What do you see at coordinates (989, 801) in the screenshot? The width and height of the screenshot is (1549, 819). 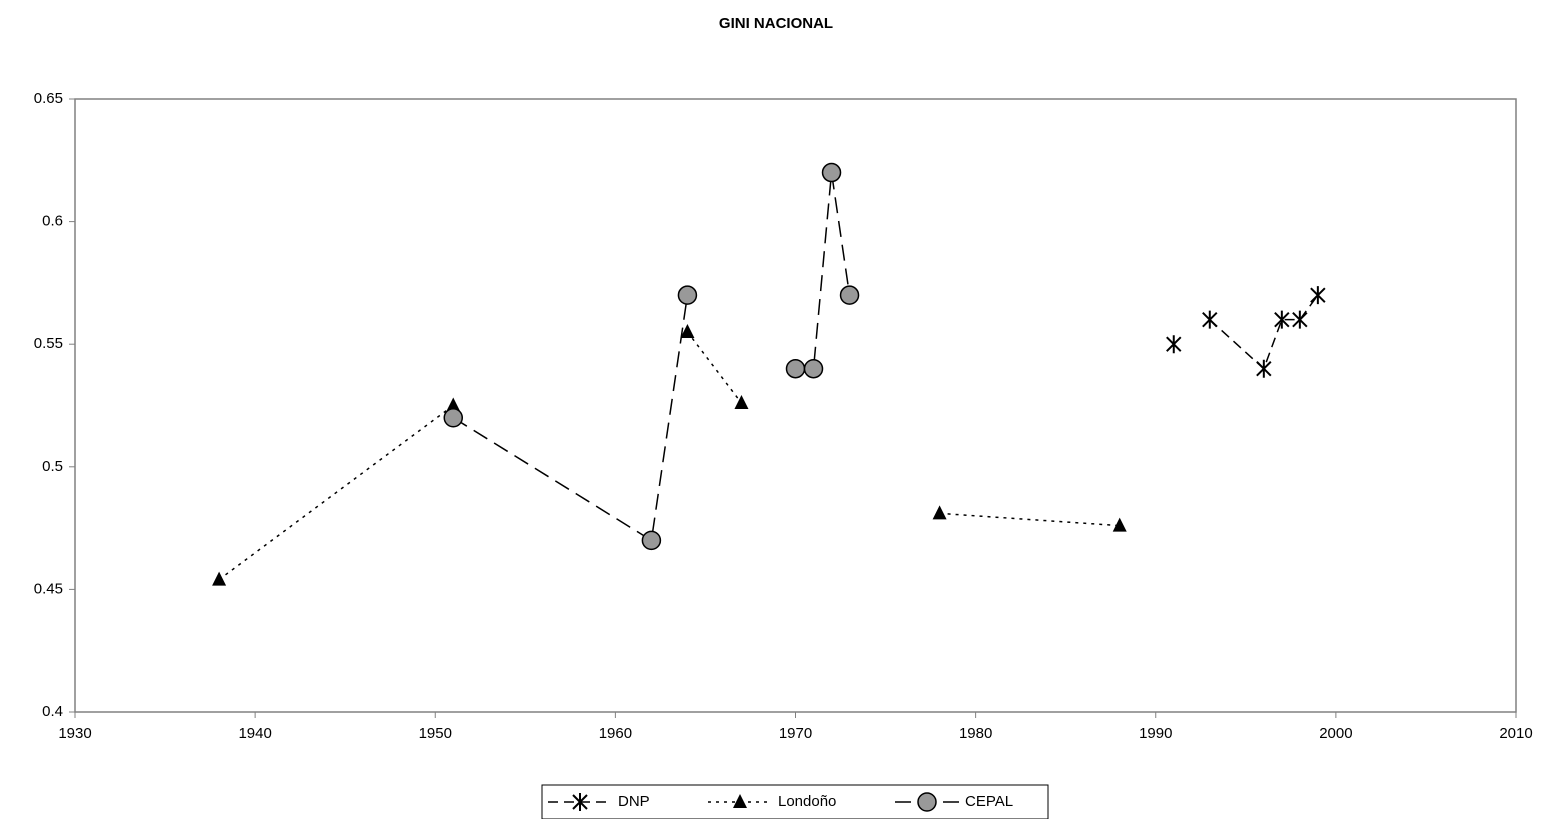 I see `legend-label: CEPAL` at bounding box center [989, 801].